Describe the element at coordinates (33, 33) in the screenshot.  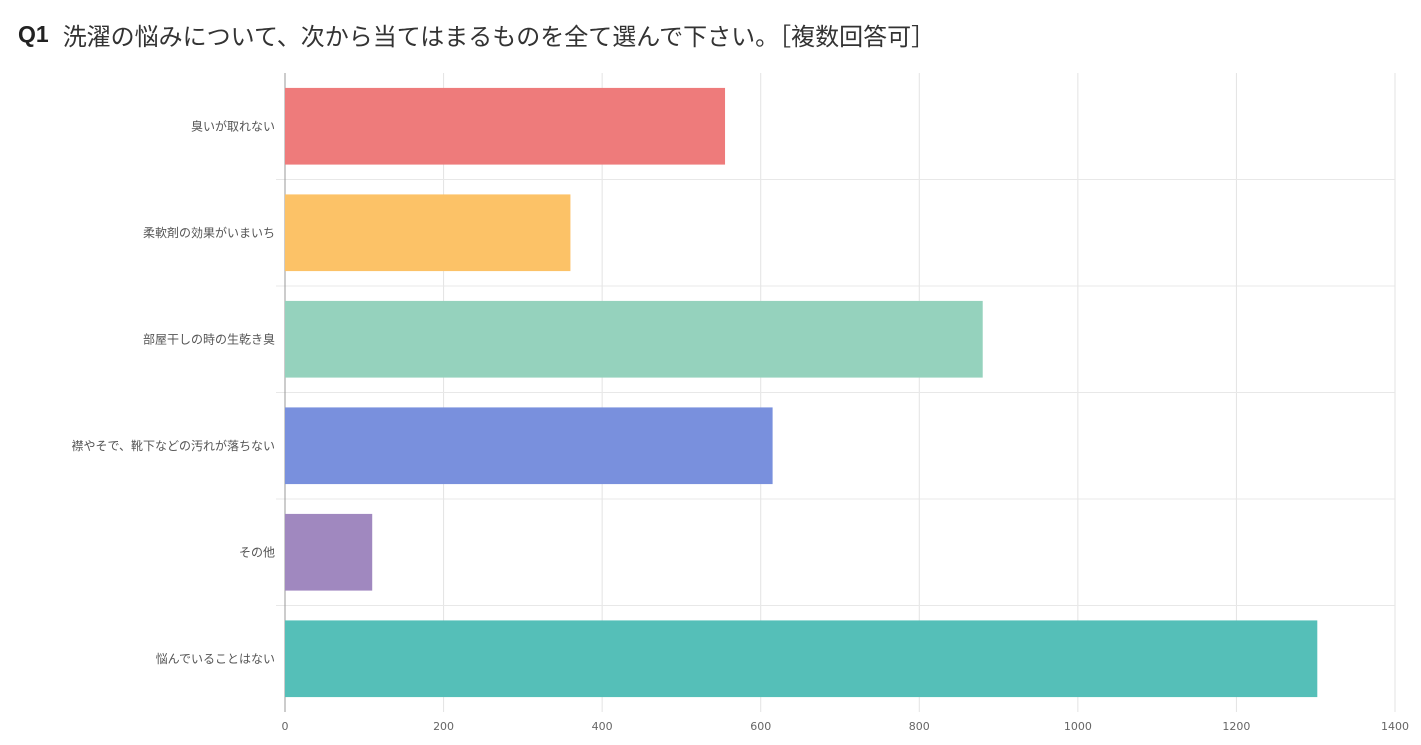
I see `question-number: Q1` at that location.